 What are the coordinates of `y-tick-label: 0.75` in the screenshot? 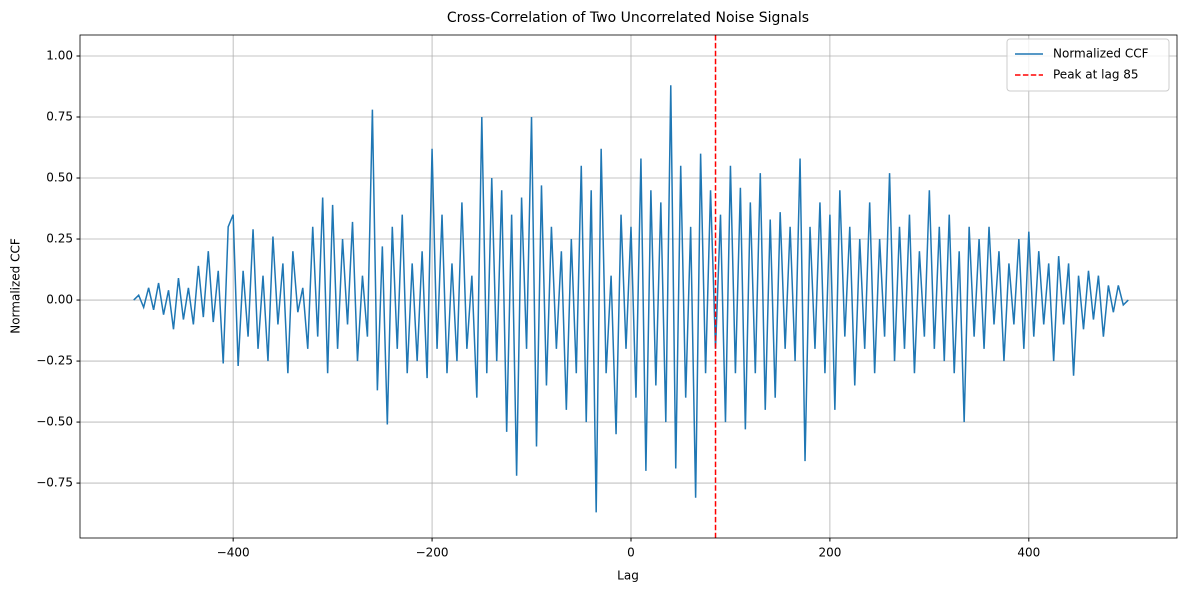 It's located at (59, 117).